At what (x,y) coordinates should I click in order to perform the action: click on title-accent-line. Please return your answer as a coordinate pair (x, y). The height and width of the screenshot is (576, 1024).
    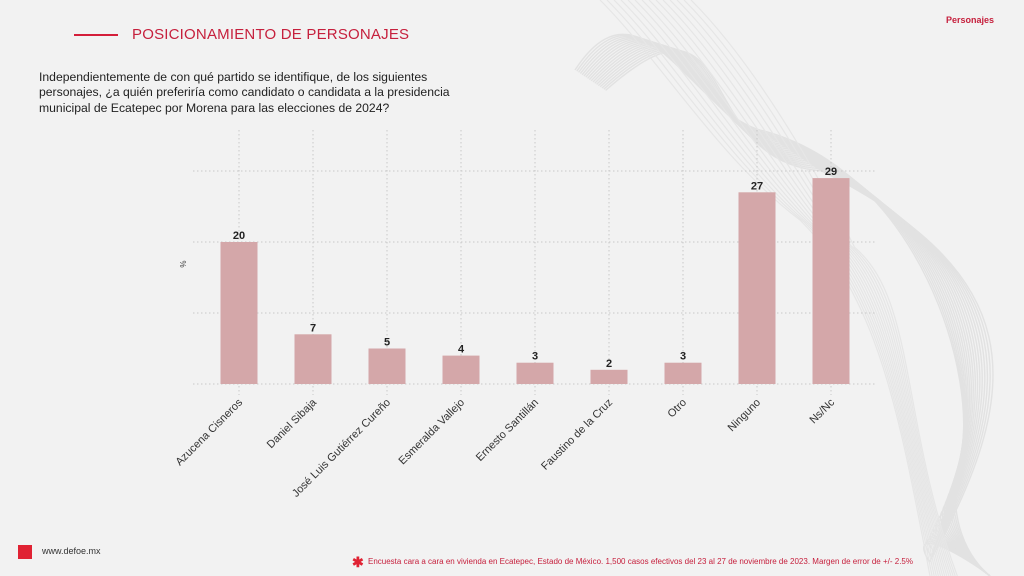
    Looking at the image, I should click on (96, 35).